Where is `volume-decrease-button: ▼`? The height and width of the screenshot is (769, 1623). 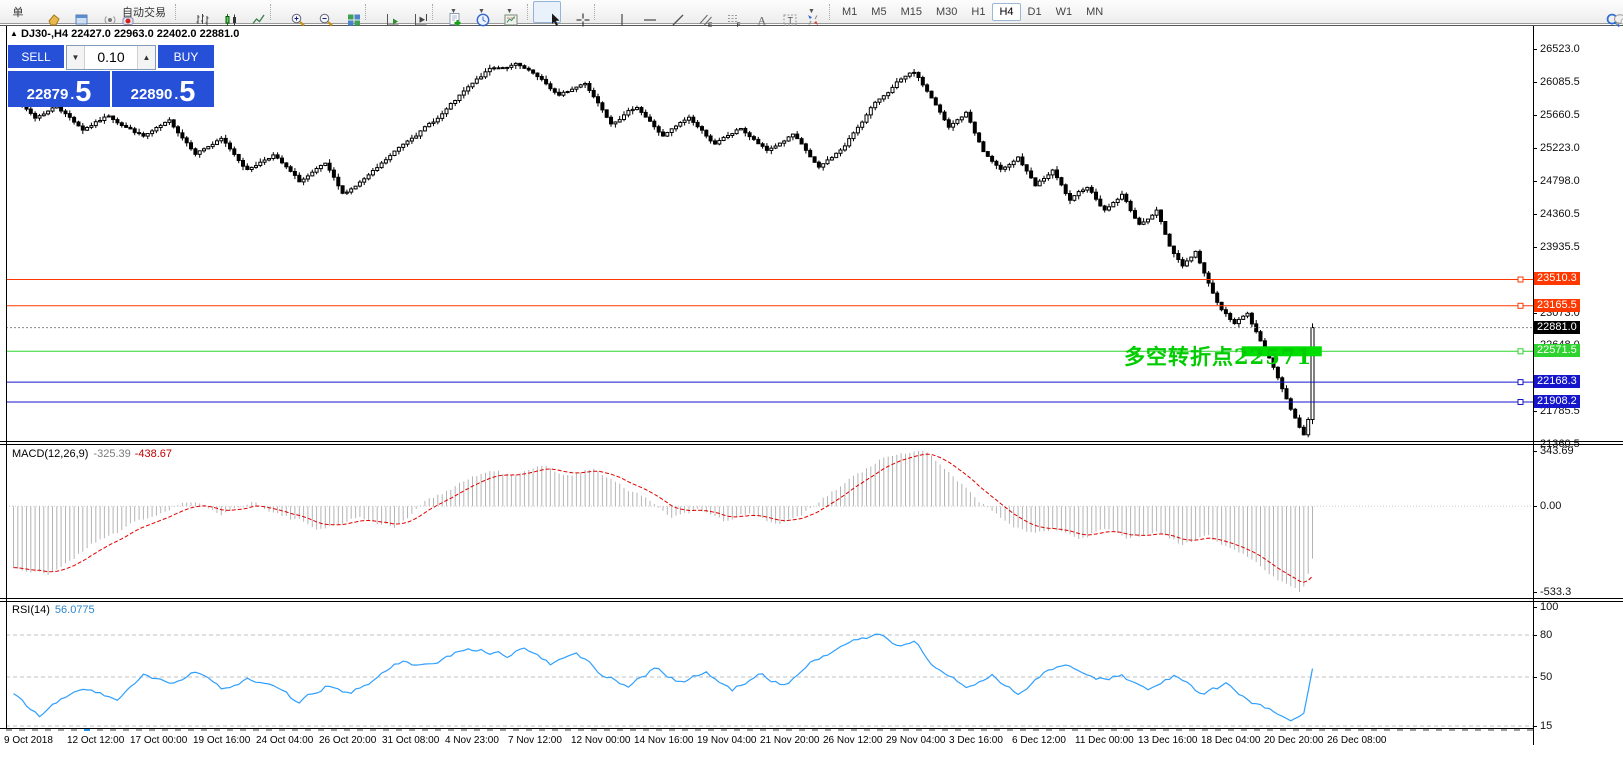
volume-decrease-button: ▼ is located at coordinates (76, 57).